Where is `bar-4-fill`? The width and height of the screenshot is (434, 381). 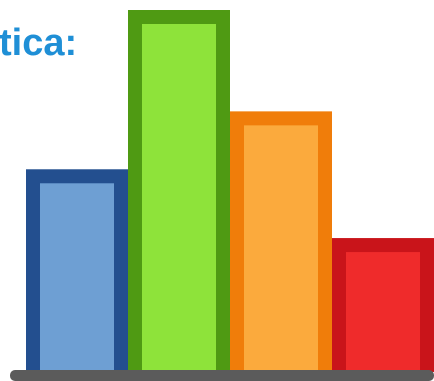 bar-4-fill is located at coordinates (383, 312).